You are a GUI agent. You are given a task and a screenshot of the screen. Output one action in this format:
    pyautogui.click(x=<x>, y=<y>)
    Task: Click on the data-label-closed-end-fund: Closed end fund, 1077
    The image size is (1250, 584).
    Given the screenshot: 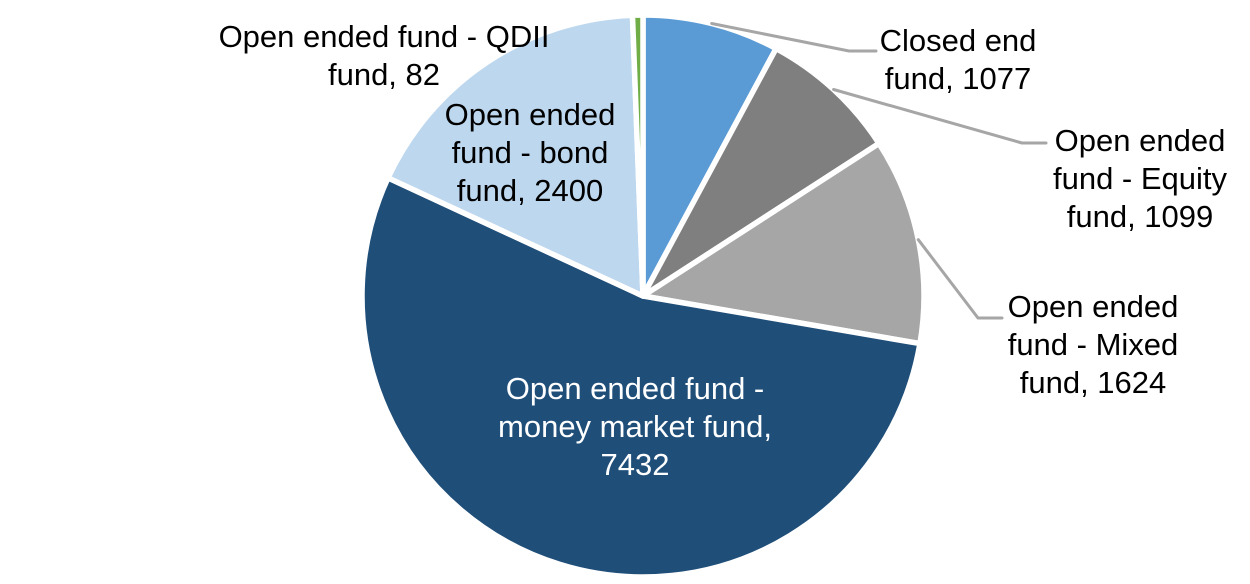 What is the action you would take?
    pyautogui.click(x=958, y=59)
    